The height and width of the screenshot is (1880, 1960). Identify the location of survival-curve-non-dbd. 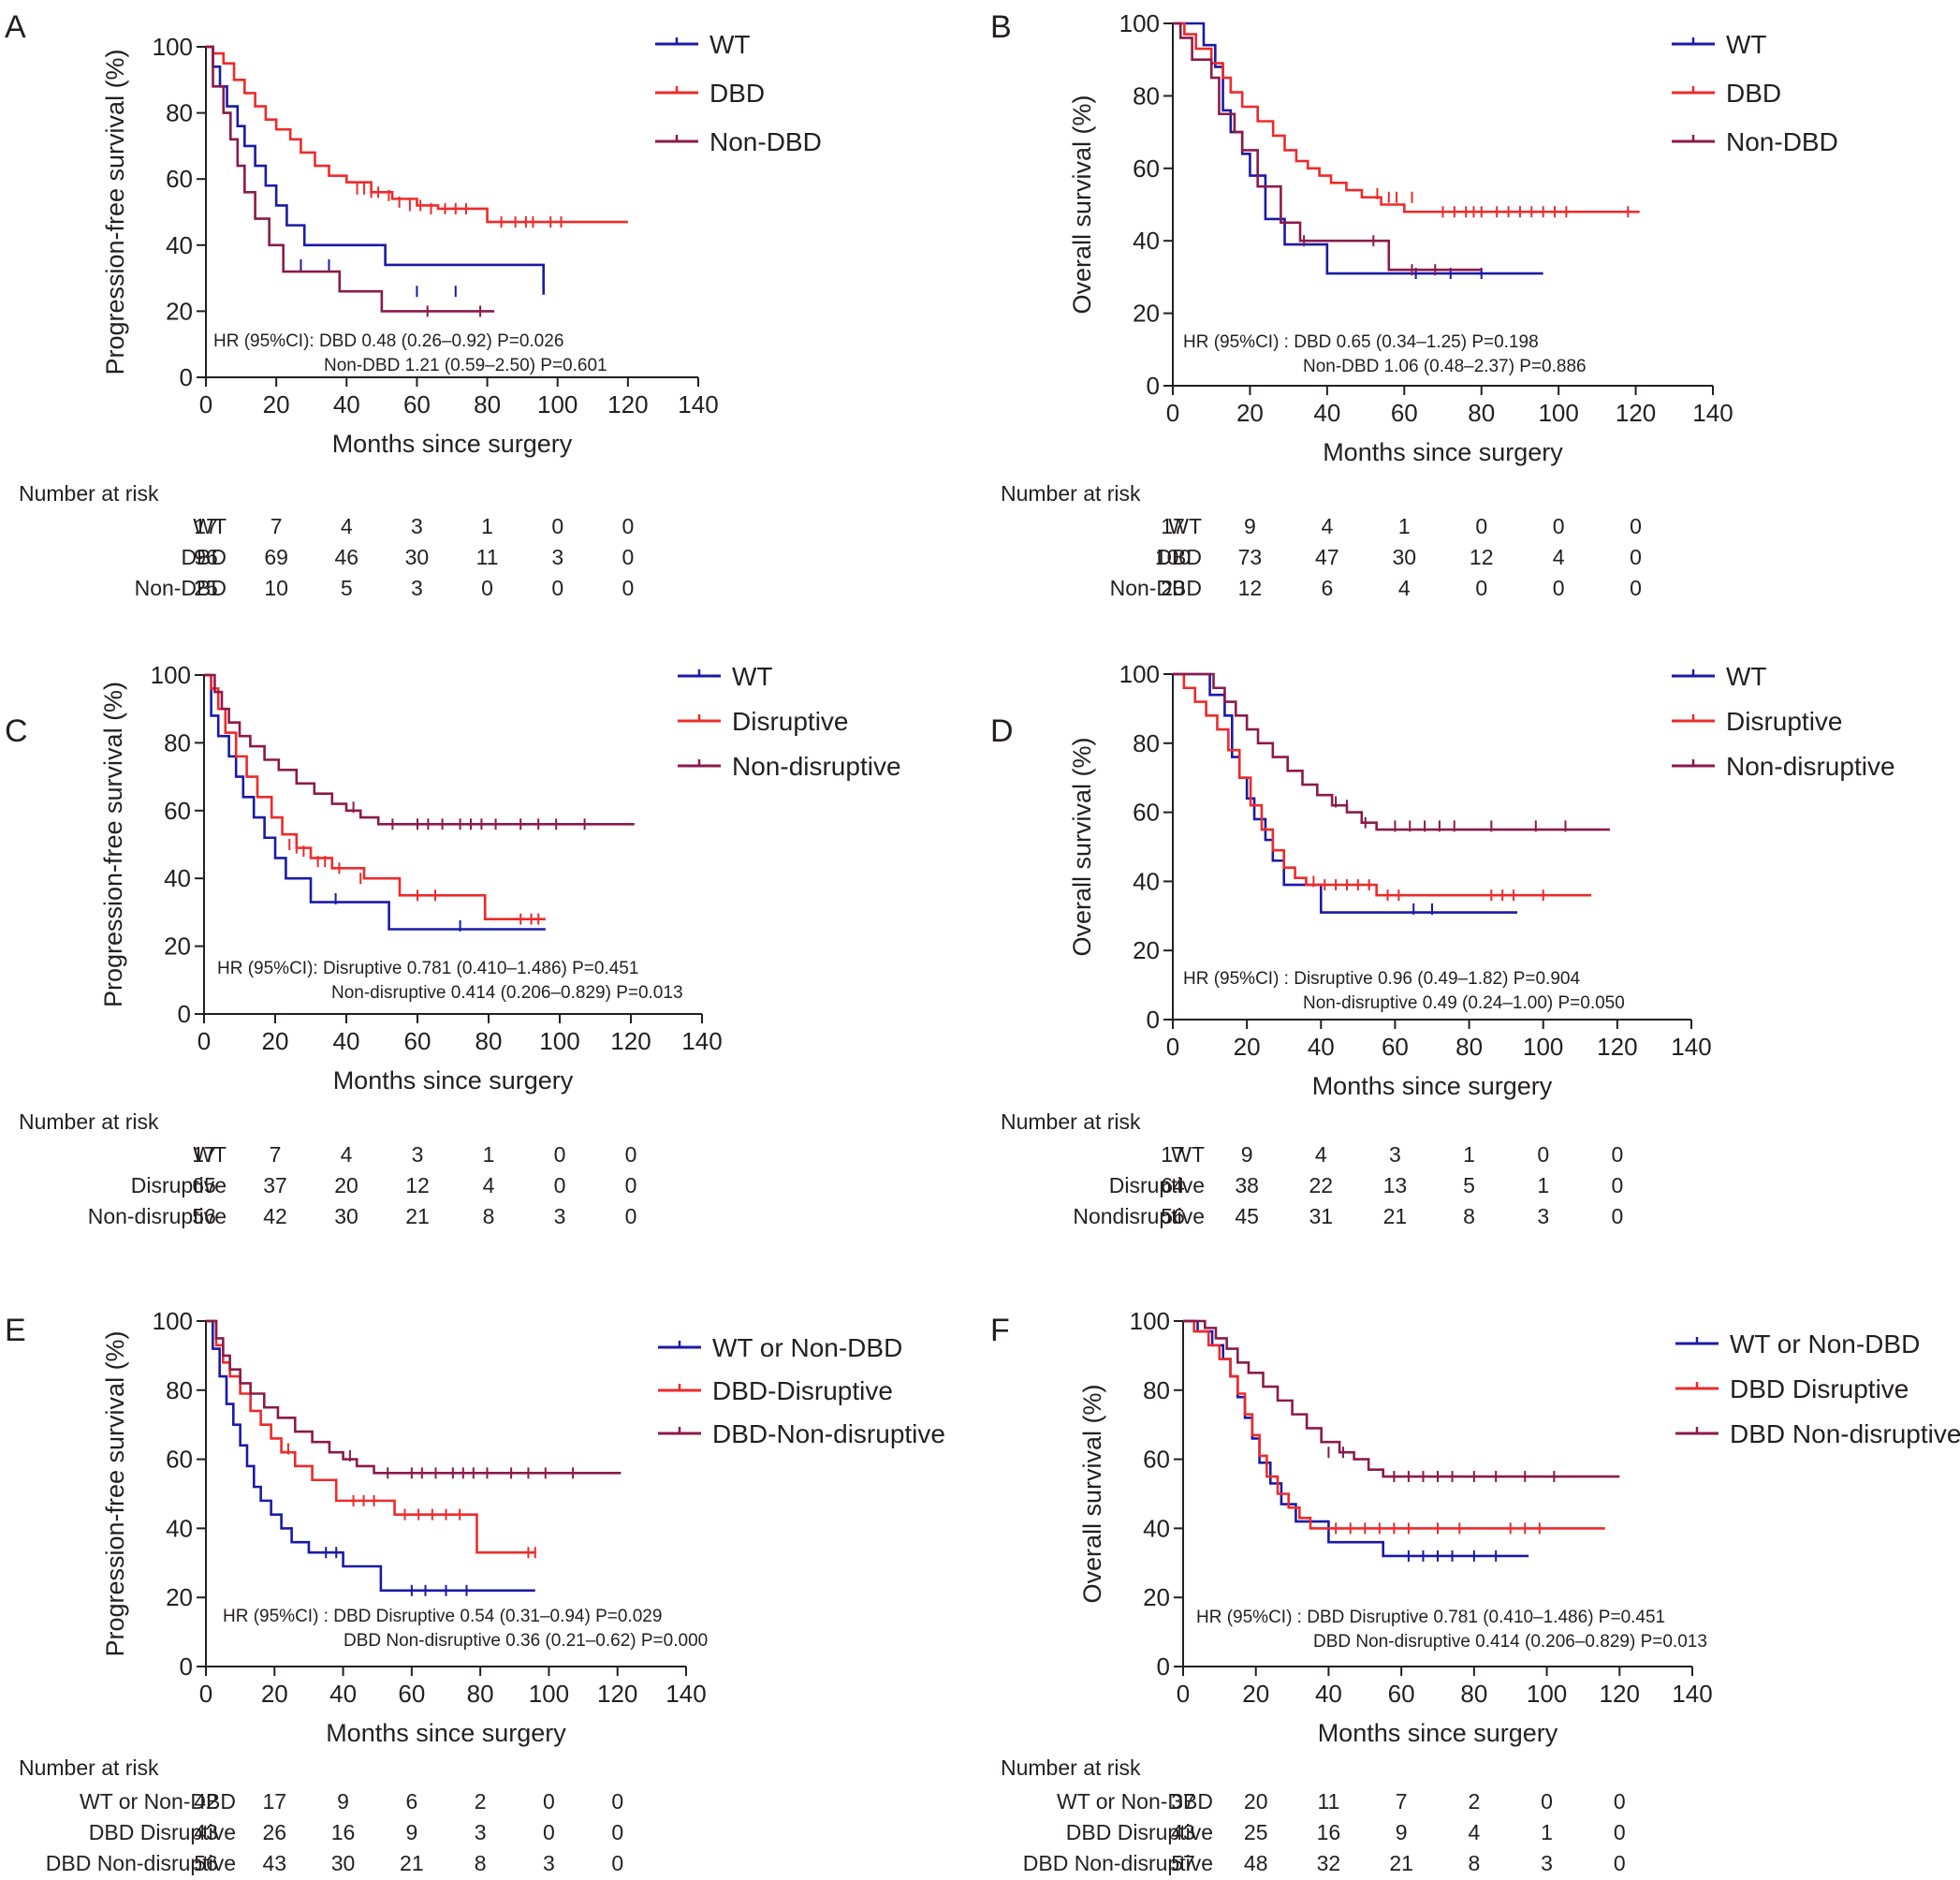
(350, 179).